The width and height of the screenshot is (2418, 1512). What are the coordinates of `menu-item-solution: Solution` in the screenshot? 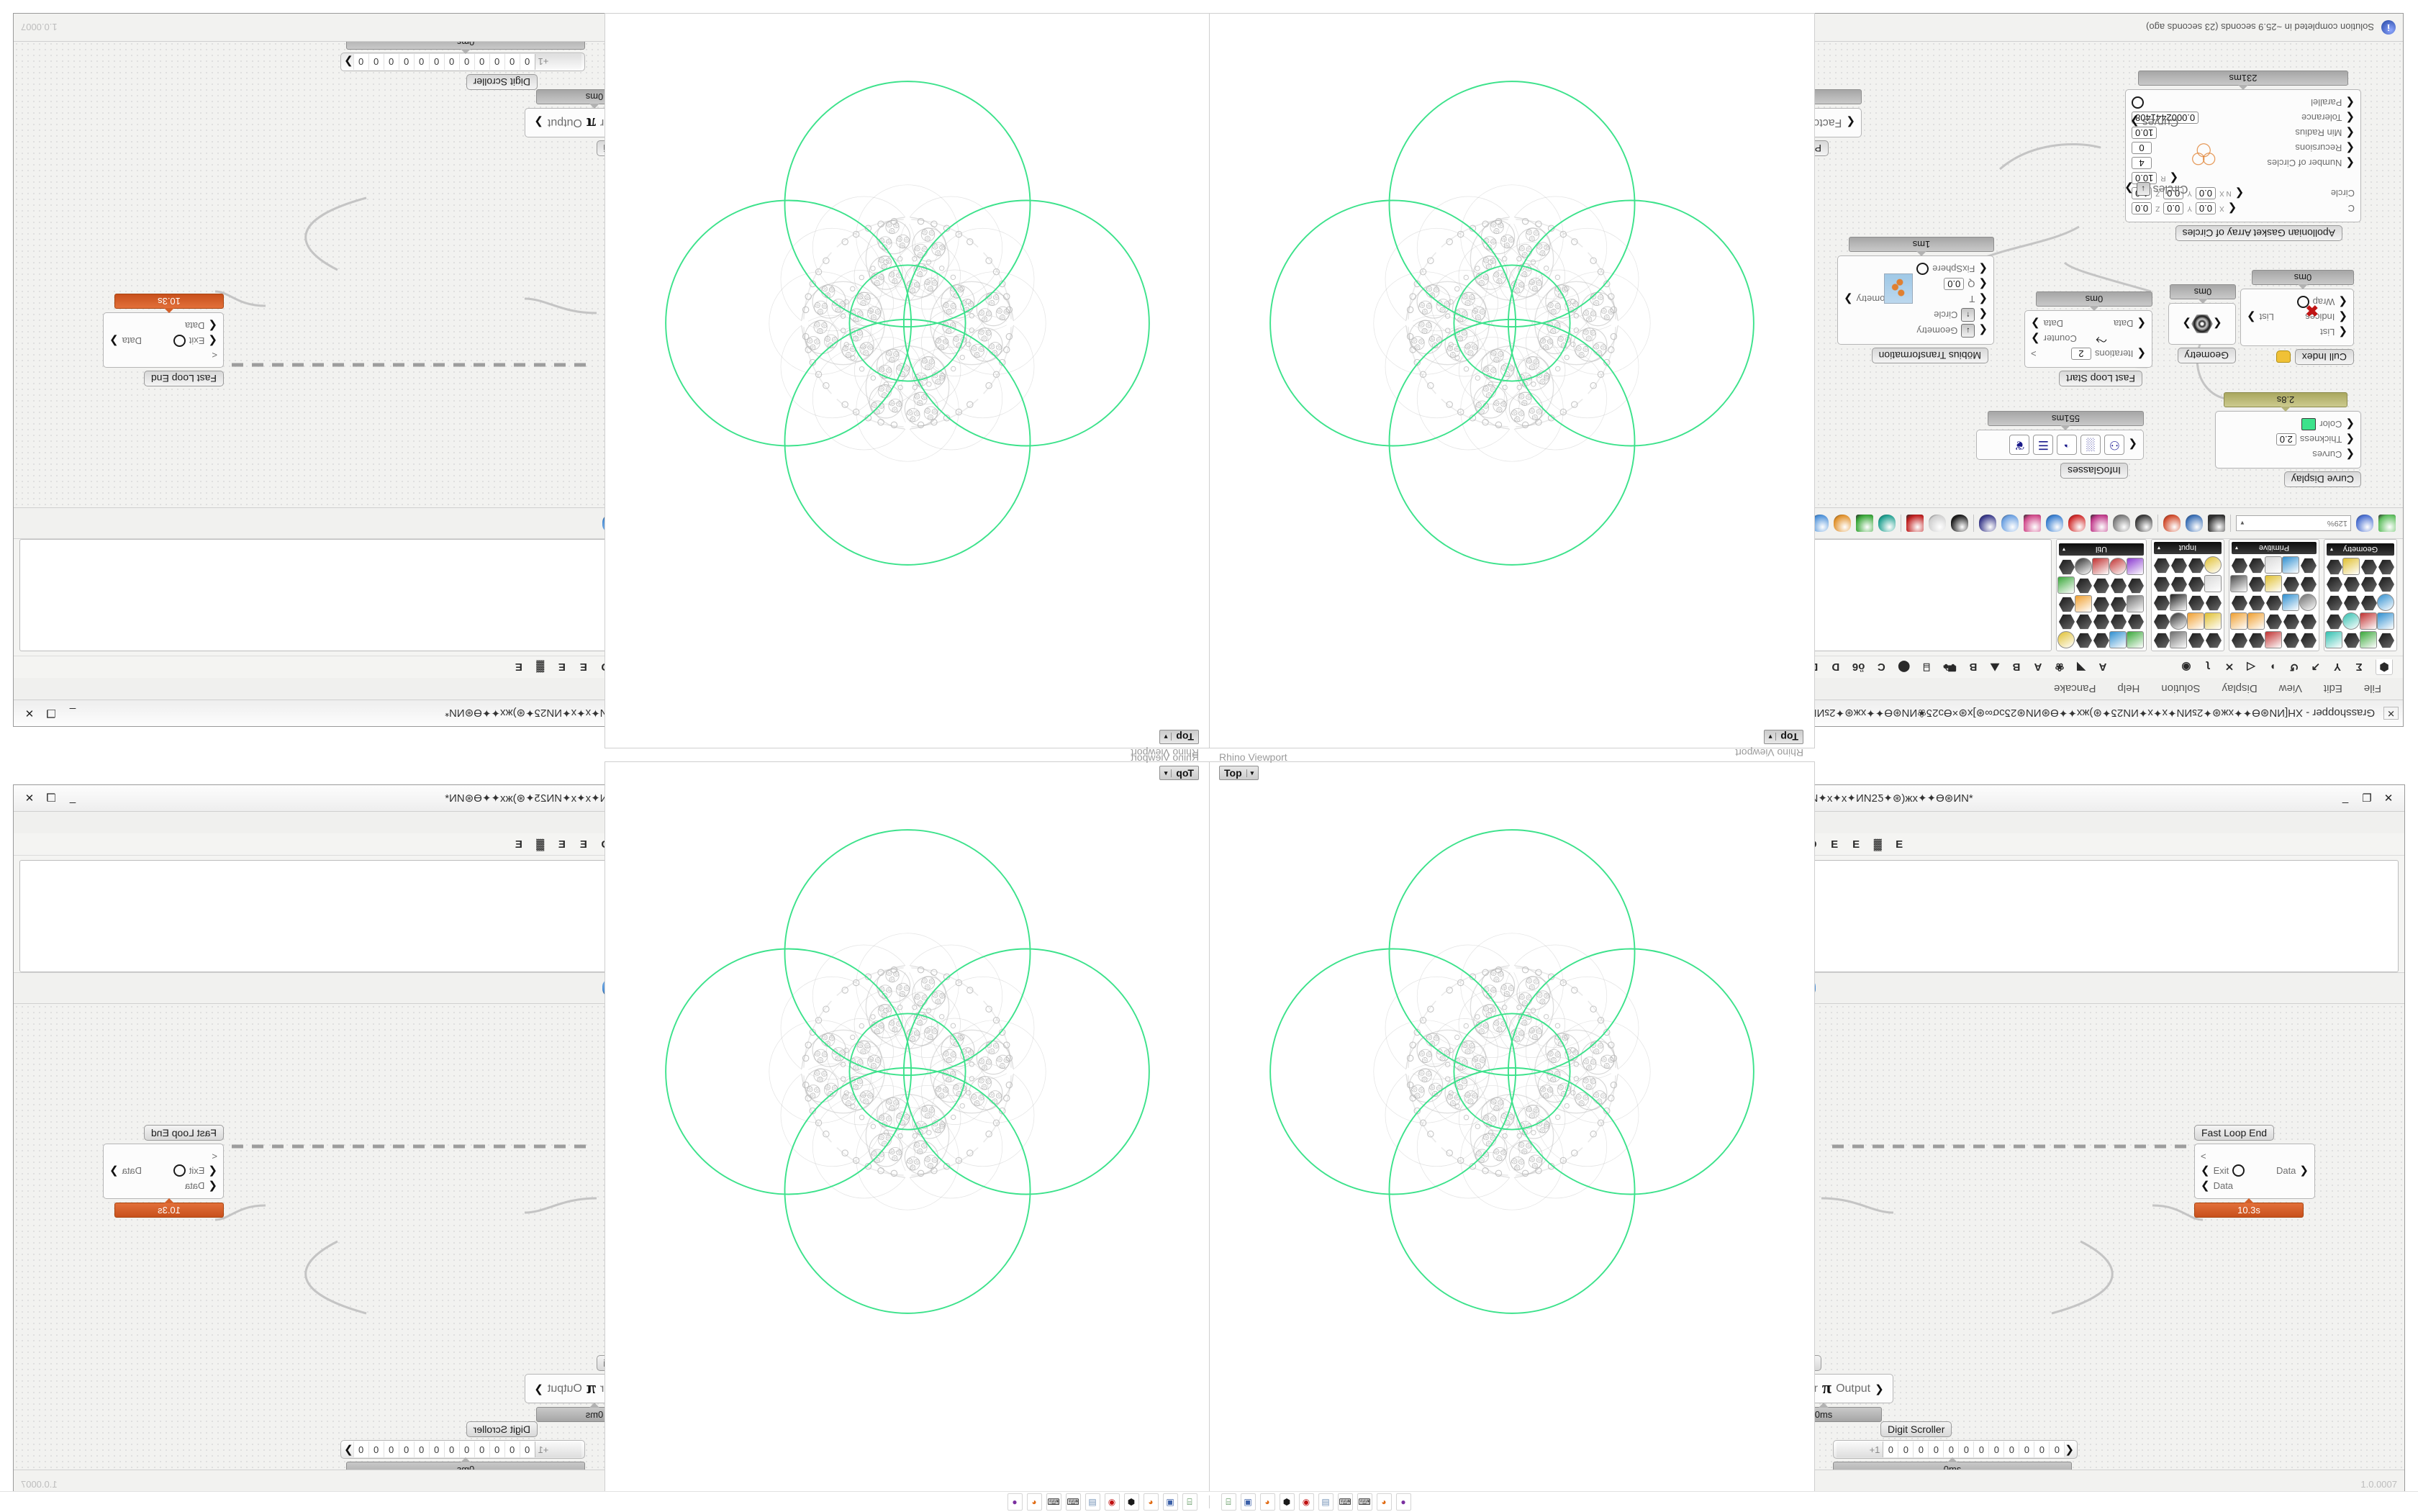 It's located at (2181, 689).